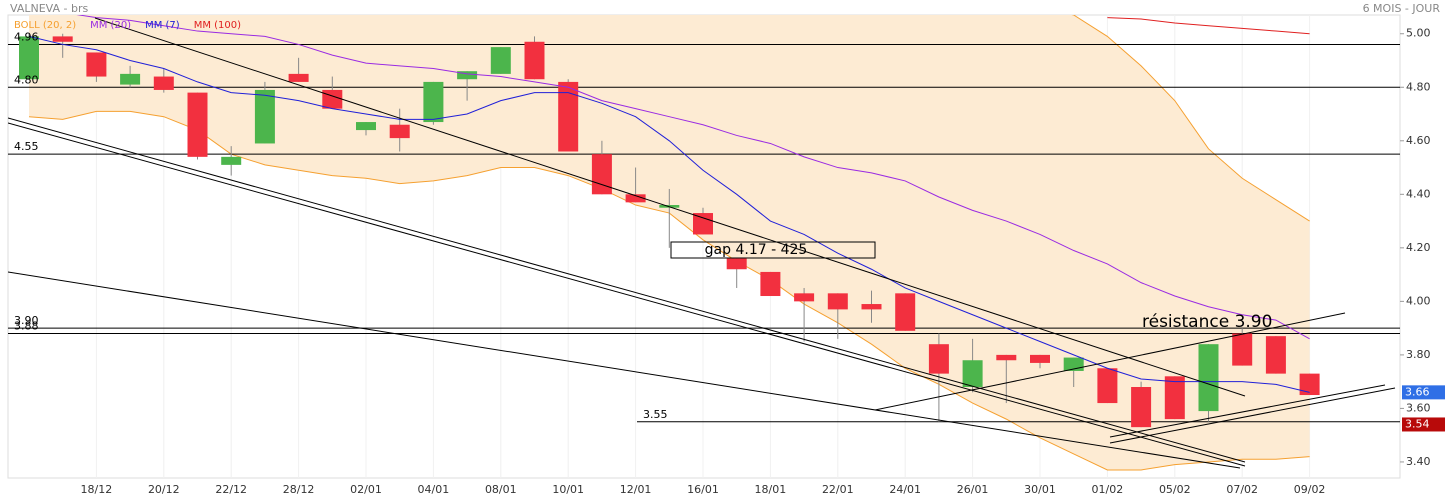 The height and width of the screenshot is (499, 1445). I want to click on level-label: 3.90, so click(26, 320).